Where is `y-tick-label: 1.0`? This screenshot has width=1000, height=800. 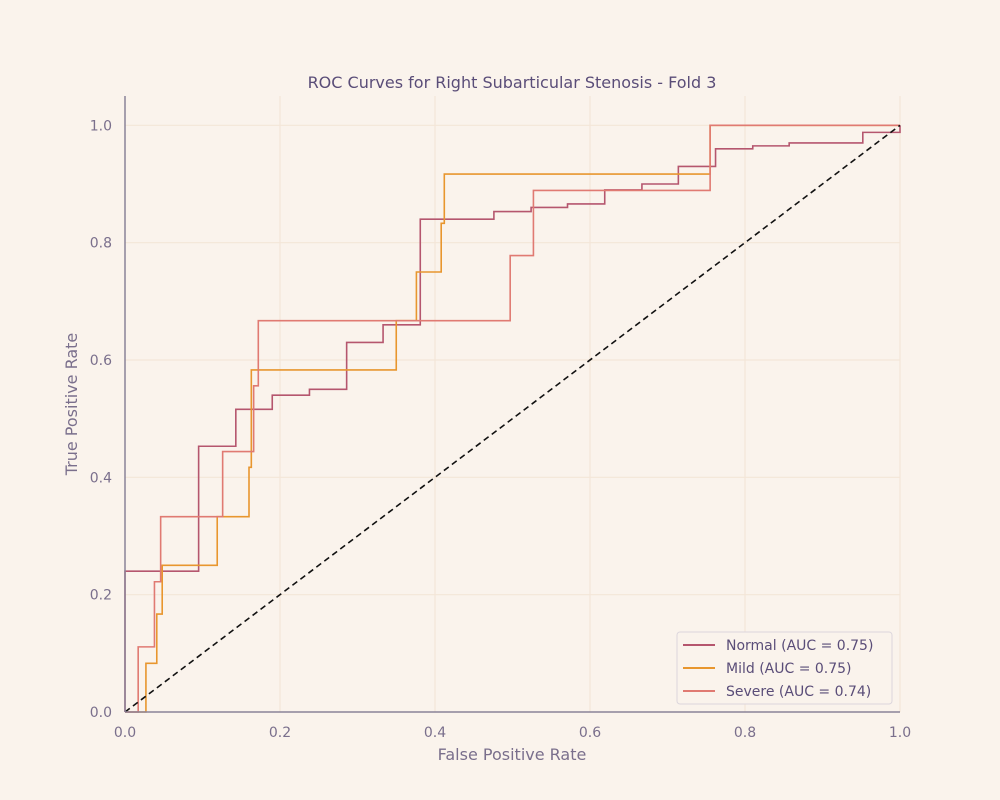
y-tick-label: 1.0 is located at coordinates (101, 126).